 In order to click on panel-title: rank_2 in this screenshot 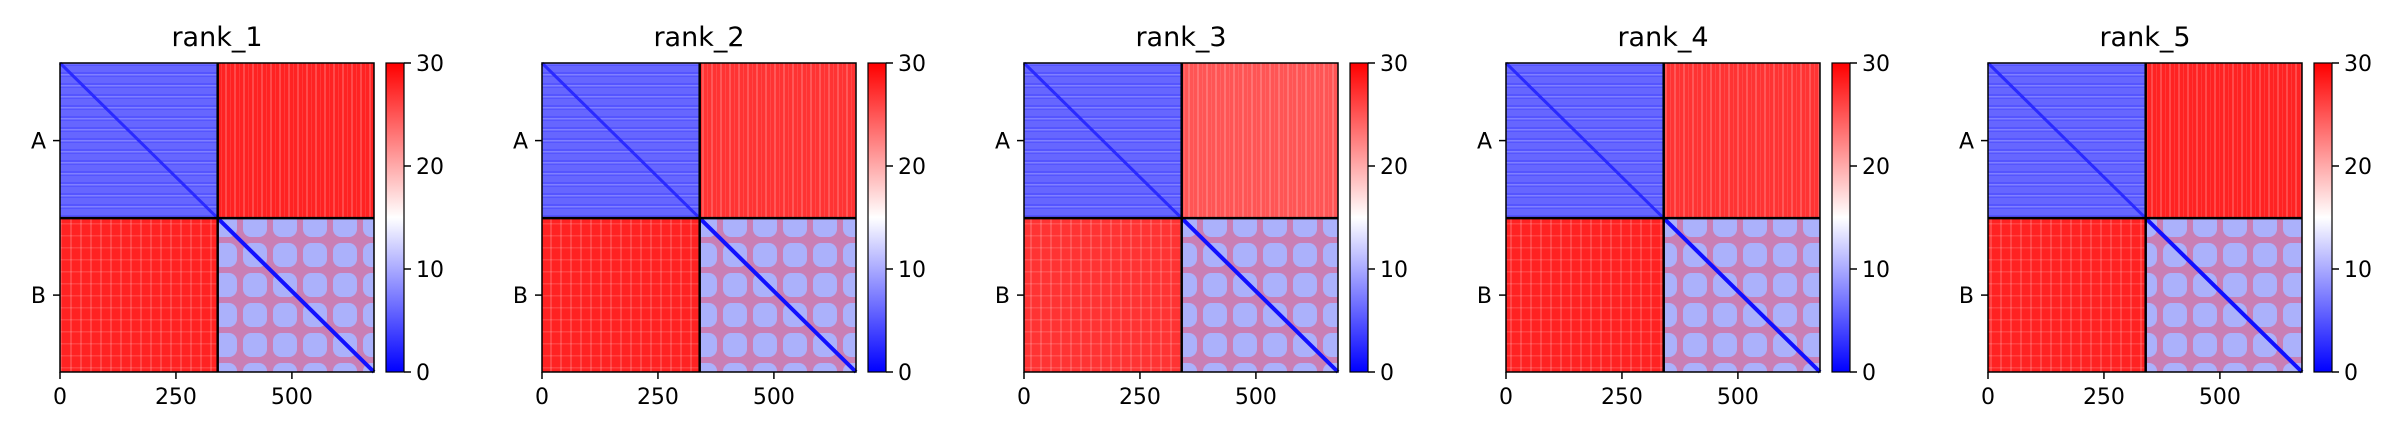, I will do `click(698, 37)`.